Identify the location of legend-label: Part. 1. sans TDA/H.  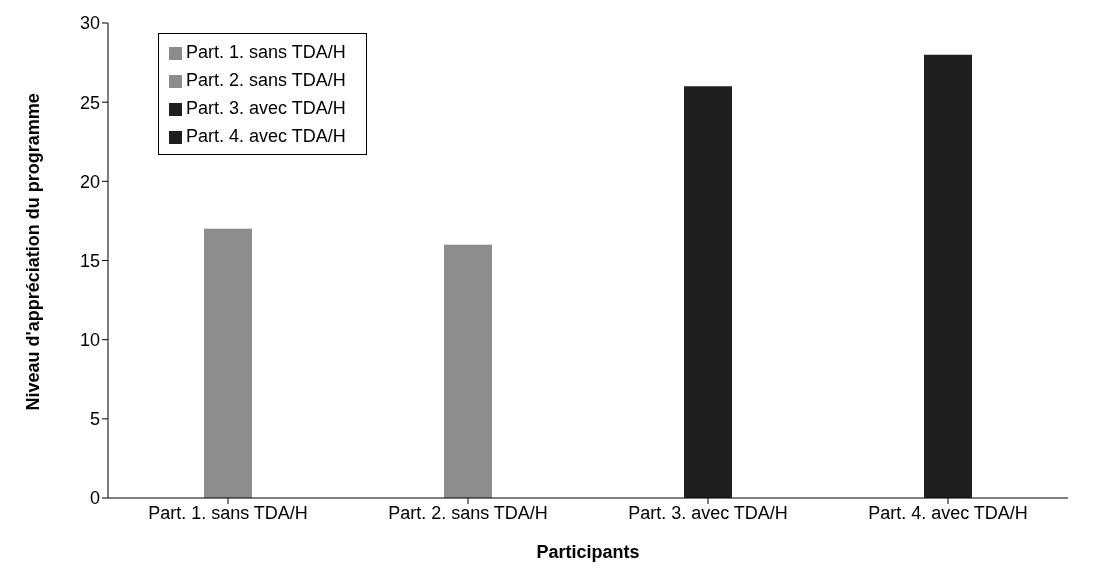
(266, 52).